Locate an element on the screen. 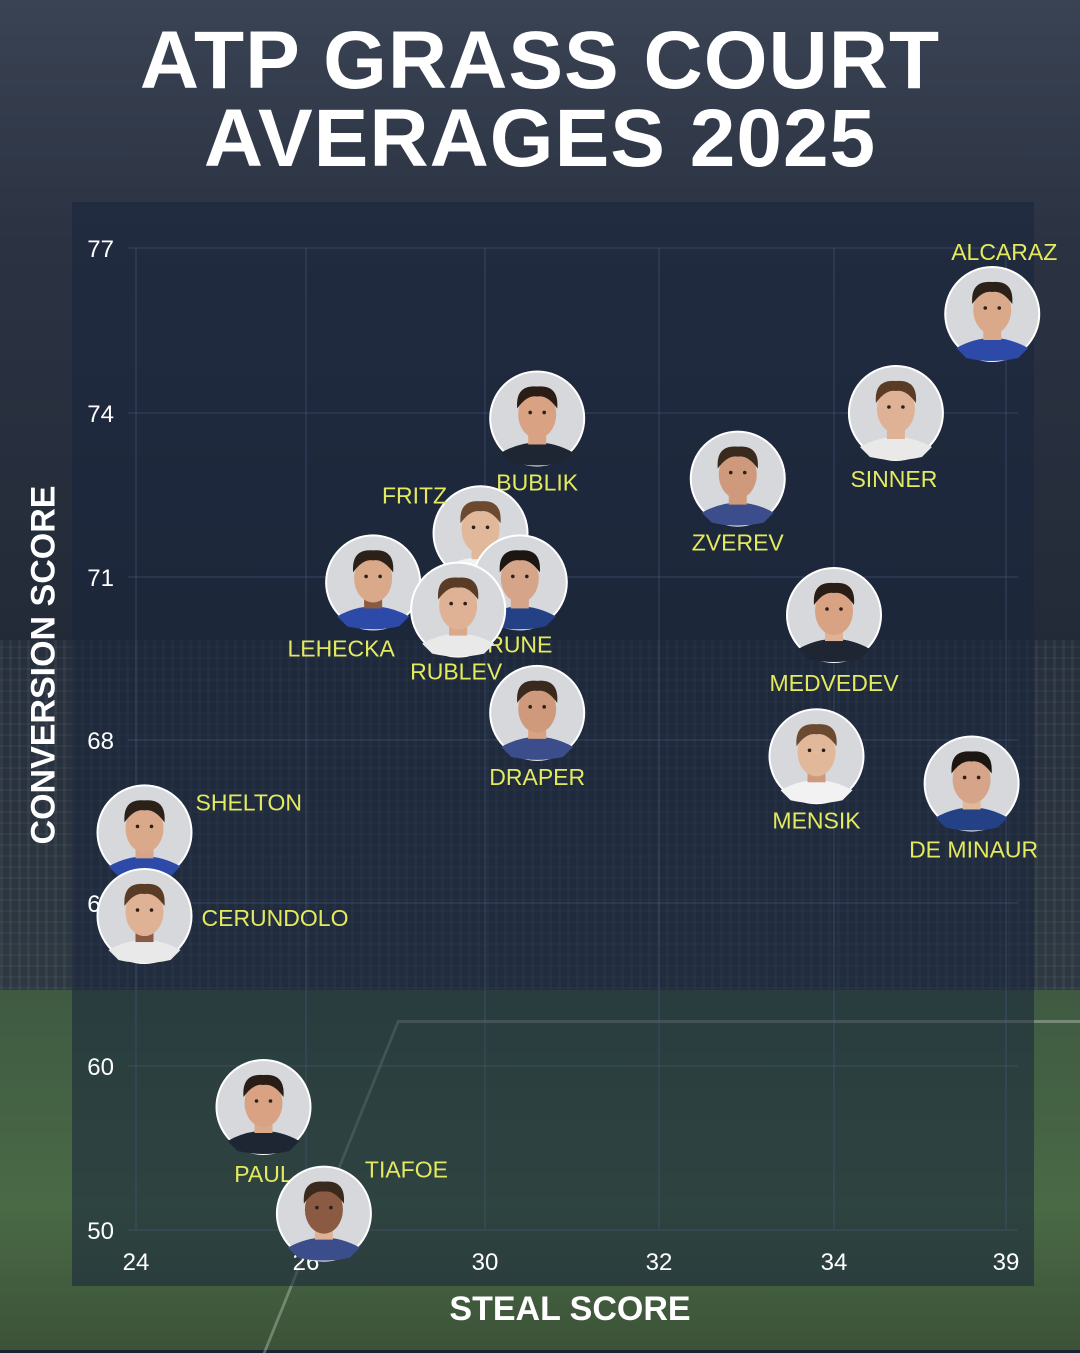 Image resolution: width=1080 pixels, height=1353 pixels. player-name-label: BUBLIK is located at coordinates (537, 482).